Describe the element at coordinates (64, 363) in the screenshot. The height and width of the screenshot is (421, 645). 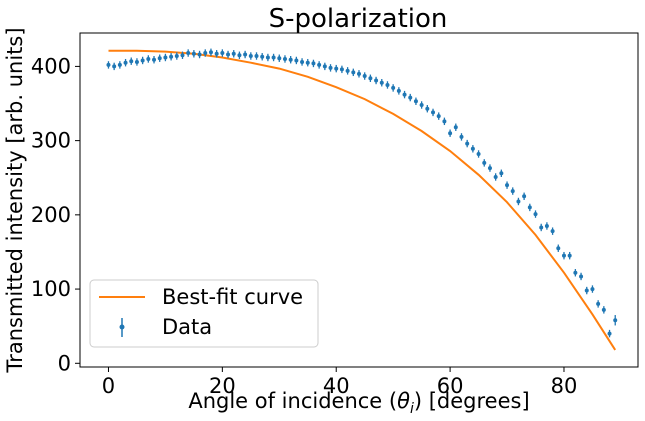
I see `y-tick-label: 0` at that location.